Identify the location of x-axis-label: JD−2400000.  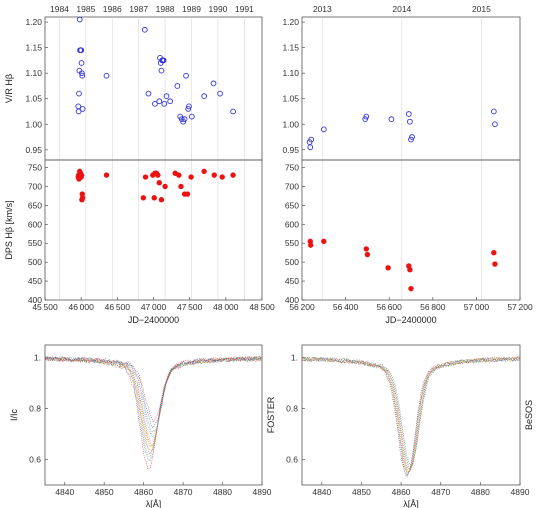
(410, 320).